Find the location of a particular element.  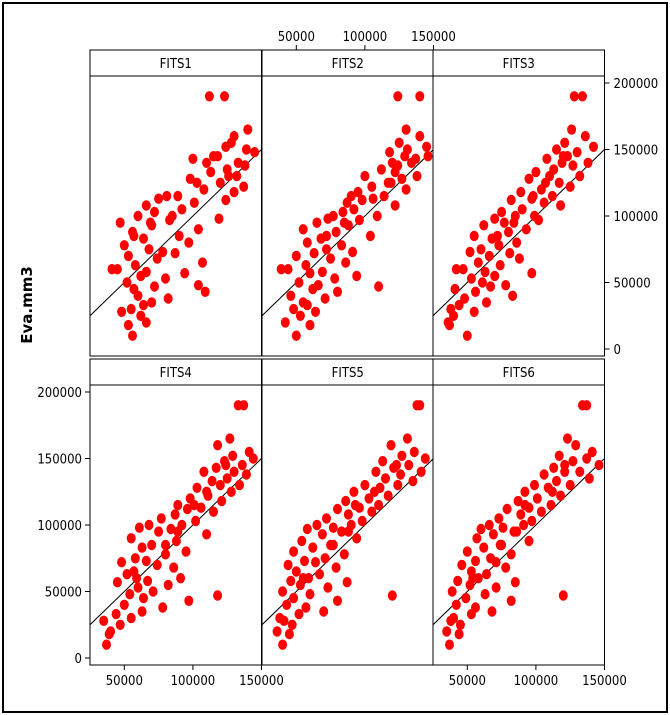

y-tick-label: 150000 is located at coordinates (636, 151).